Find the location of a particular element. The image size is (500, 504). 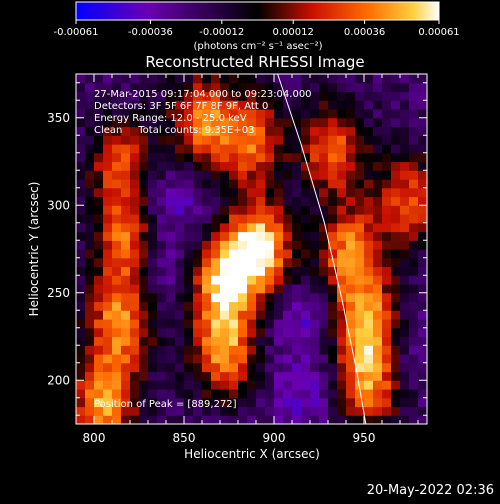

annotation-detectors: Detectors: 3F 5F 6F 7F 8F 9F, Att 0 is located at coordinates (181, 106).